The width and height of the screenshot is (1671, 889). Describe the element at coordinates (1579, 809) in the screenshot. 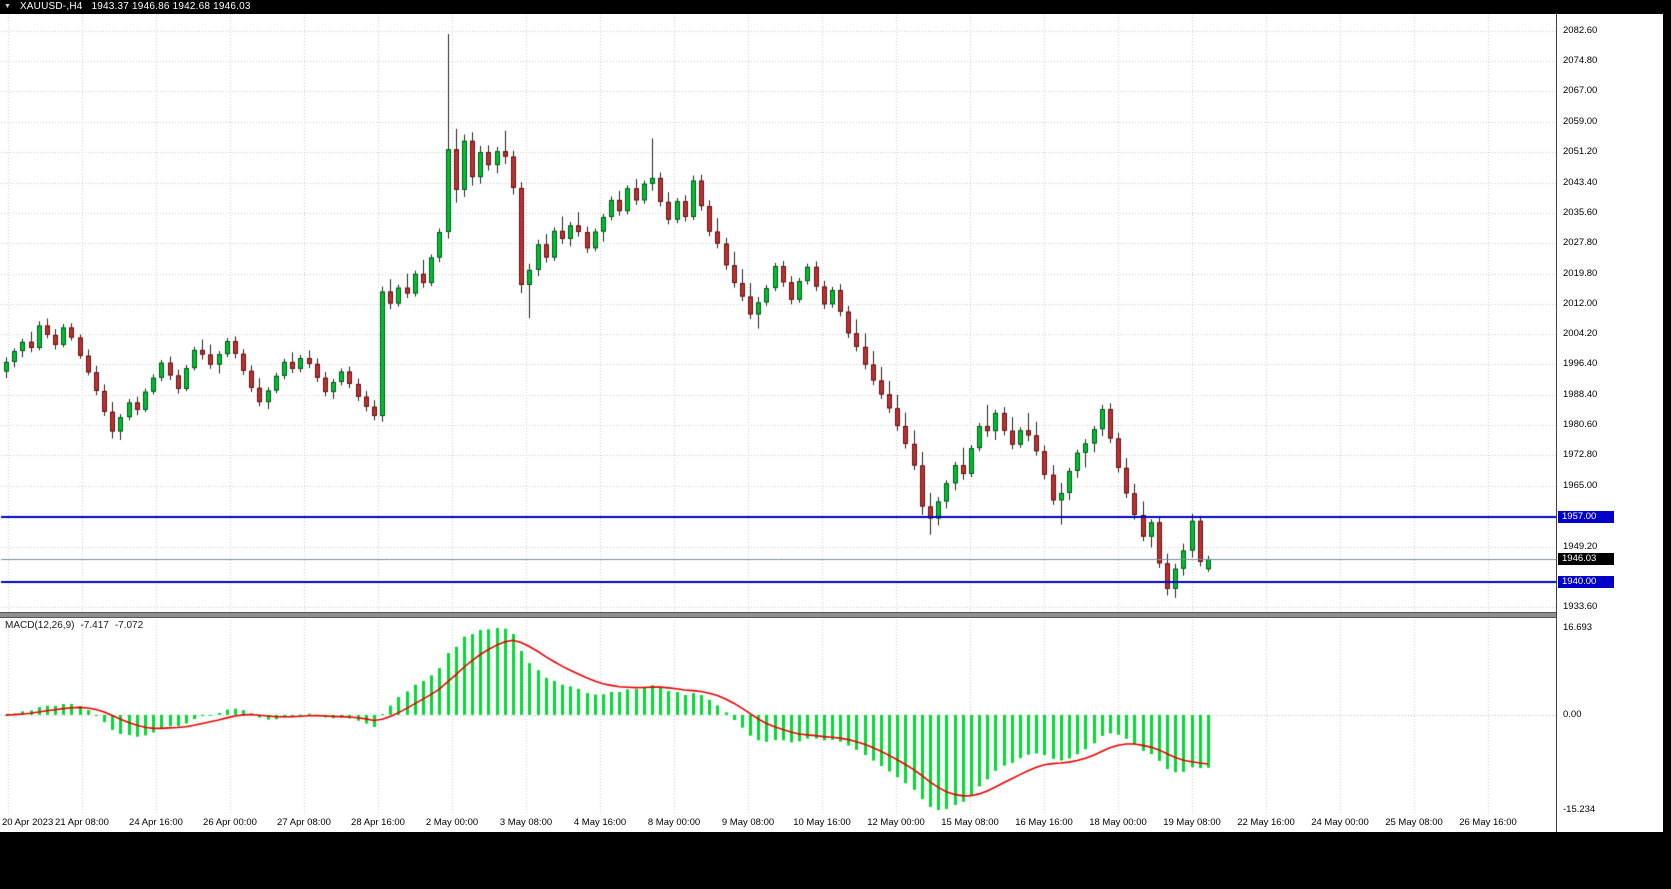

I see `macd-axis-label: -15.234` at that location.